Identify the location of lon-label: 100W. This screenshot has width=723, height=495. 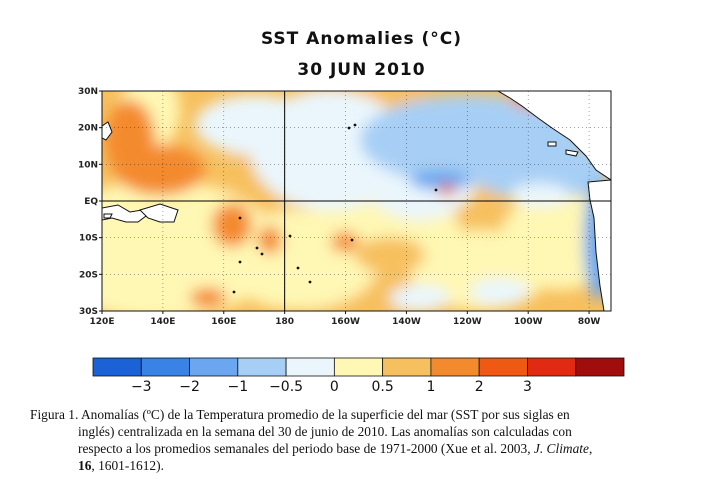
(528, 322).